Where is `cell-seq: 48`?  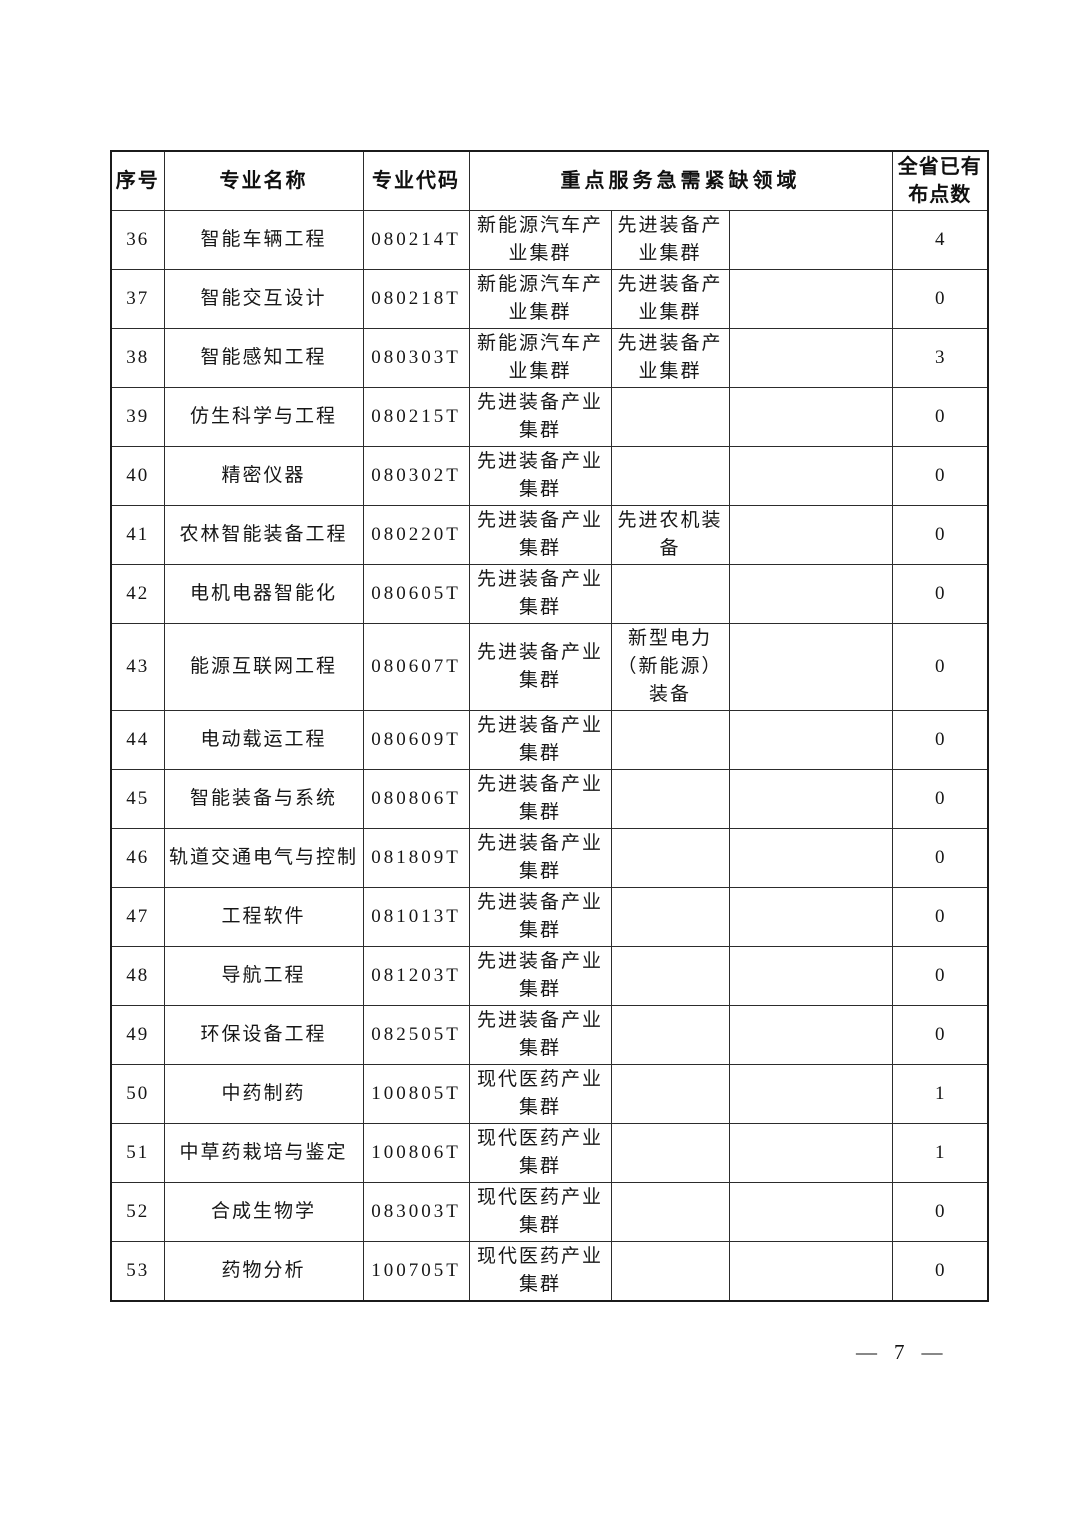
cell-seq: 48 is located at coordinates (137, 976).